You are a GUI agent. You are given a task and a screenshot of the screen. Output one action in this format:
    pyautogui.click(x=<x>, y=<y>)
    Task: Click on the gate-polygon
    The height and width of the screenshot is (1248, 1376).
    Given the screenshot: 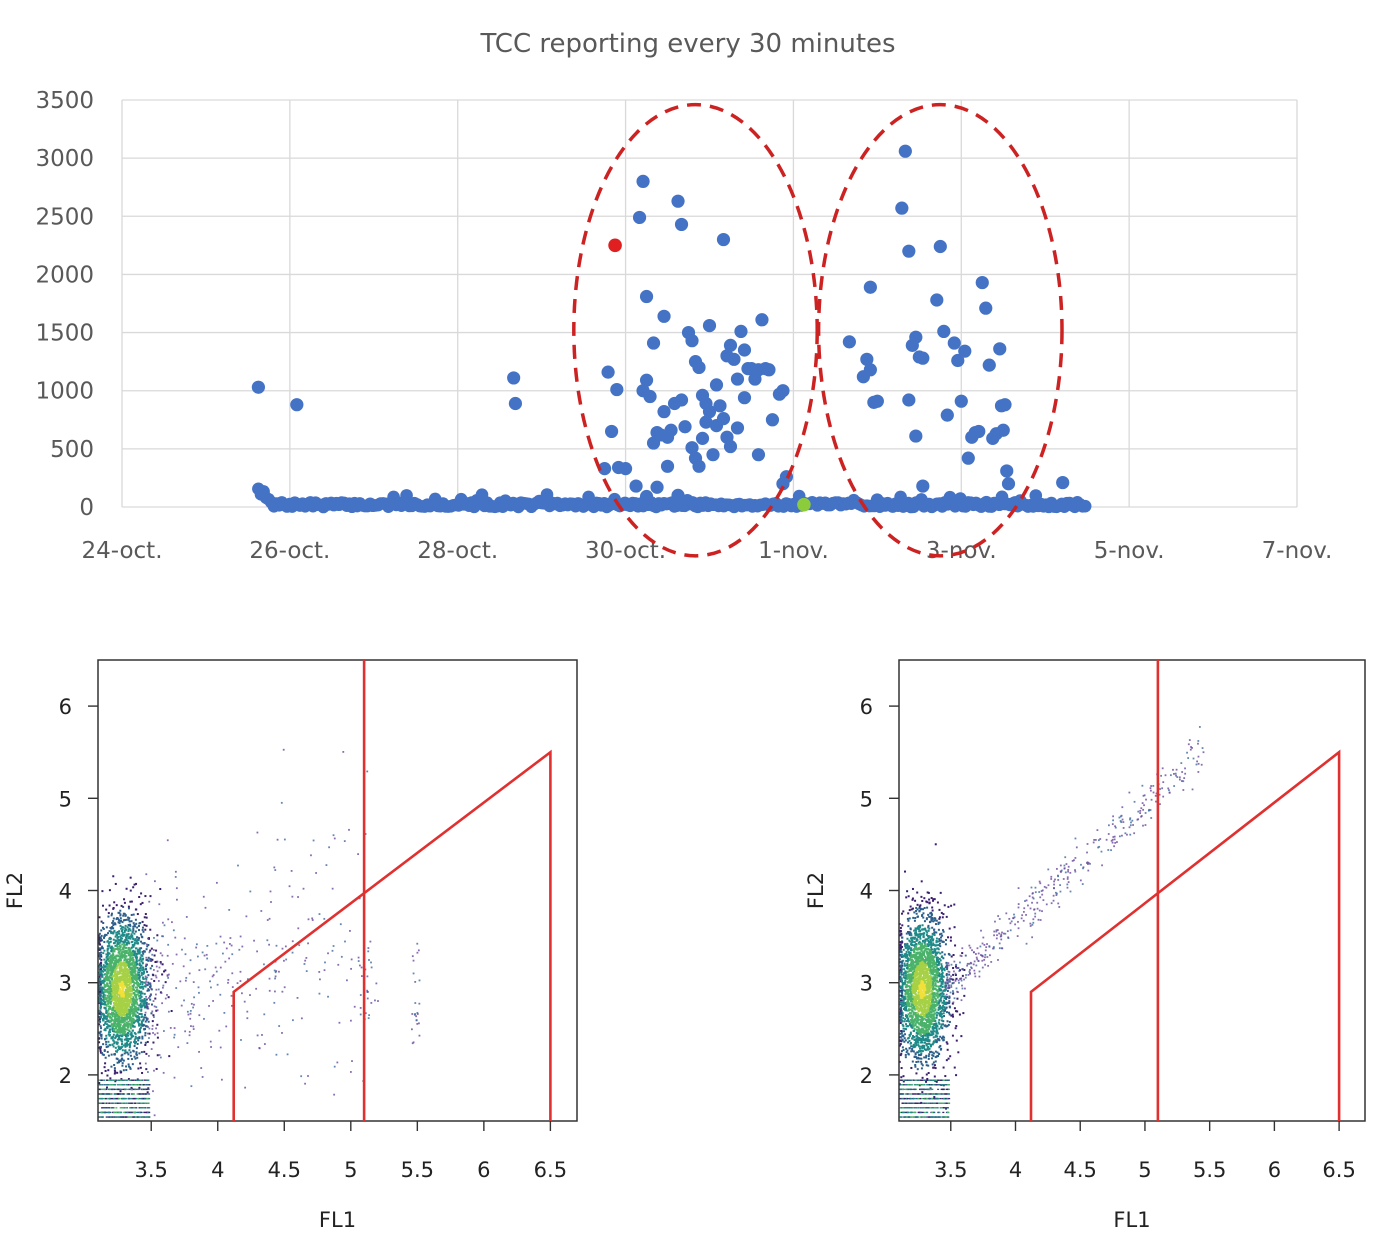 What is the action you would take?
    pyautogui.click(x=392, y=935)
    